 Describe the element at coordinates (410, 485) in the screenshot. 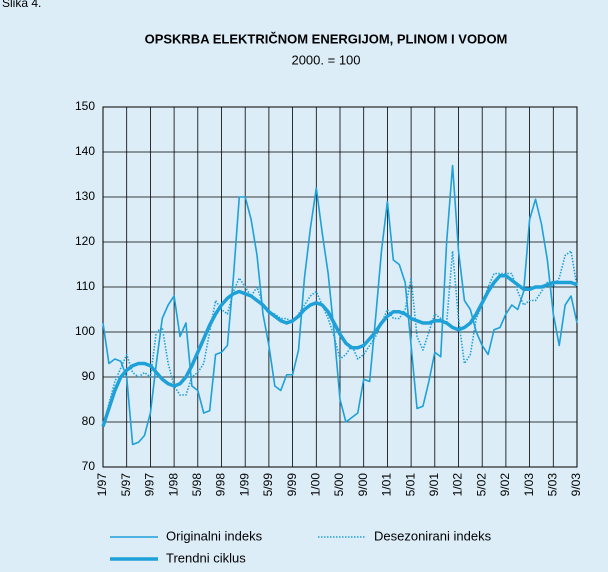

I see `x-tick-label: 5/01` at that location.